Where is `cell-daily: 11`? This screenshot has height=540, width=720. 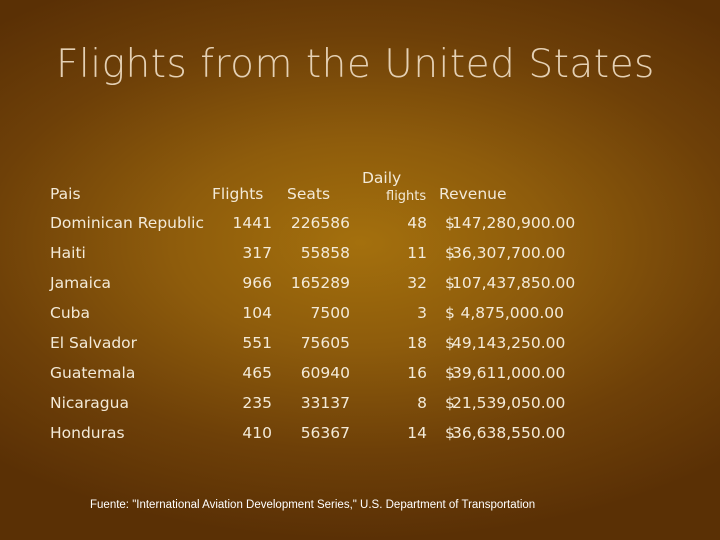 cell-daily: 11 is located at coordinates (417, 253).